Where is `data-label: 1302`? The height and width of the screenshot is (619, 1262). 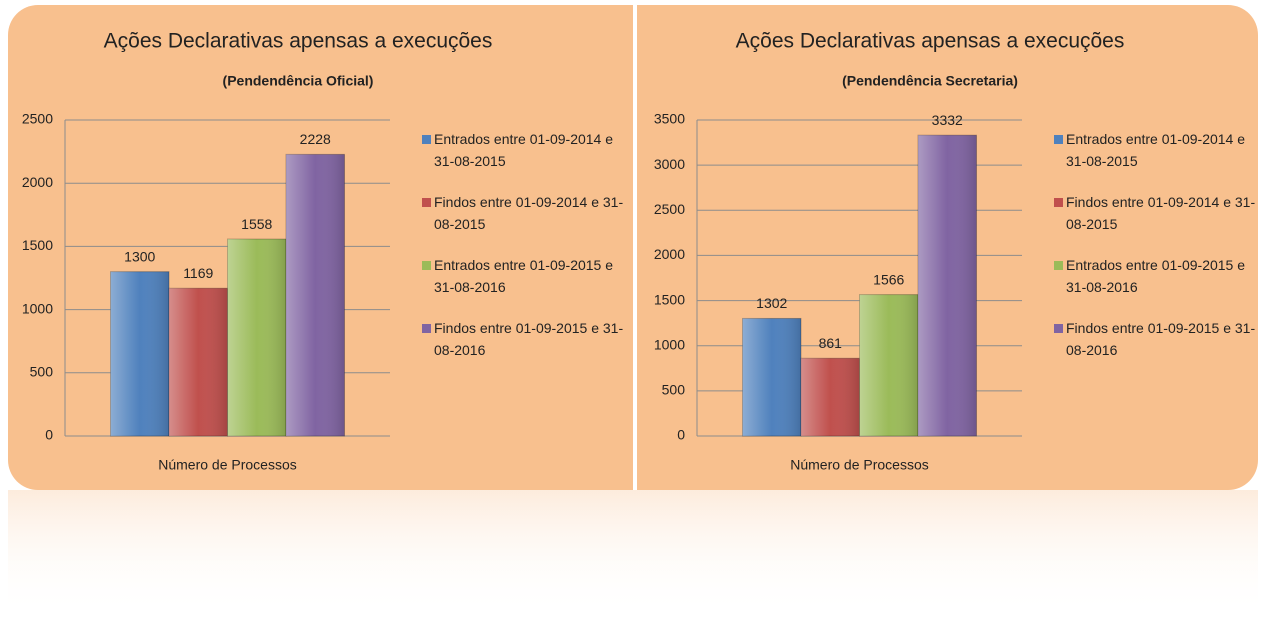 data-label: 1302 is located at coordinates (771, 303).